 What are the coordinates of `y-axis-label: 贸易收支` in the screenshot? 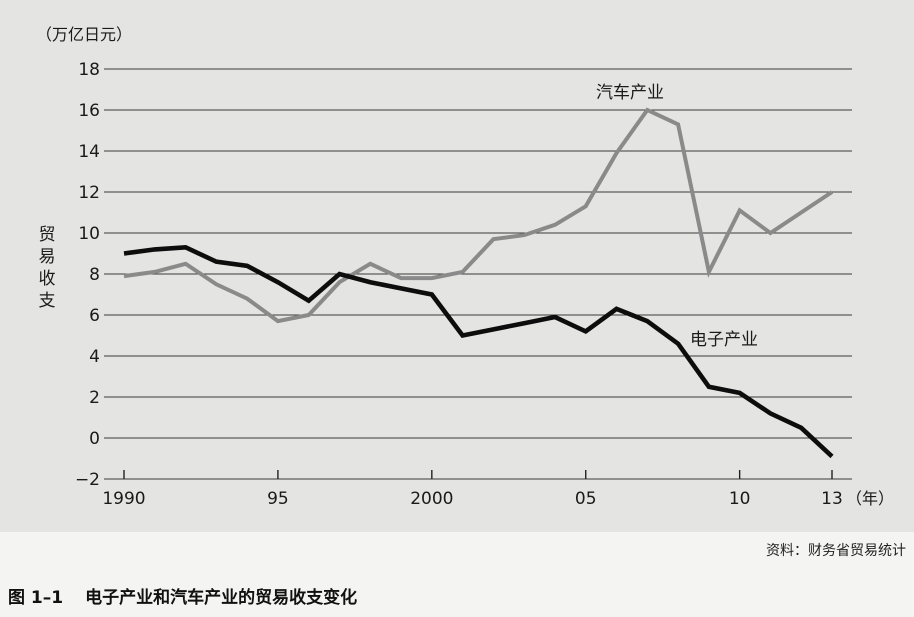 It's located at (47, 268).